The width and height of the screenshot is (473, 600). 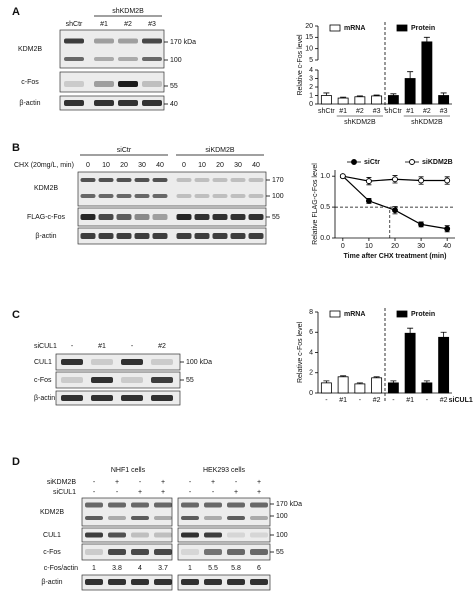 I want to click on panel-label: A, so click(x=16, y=12).